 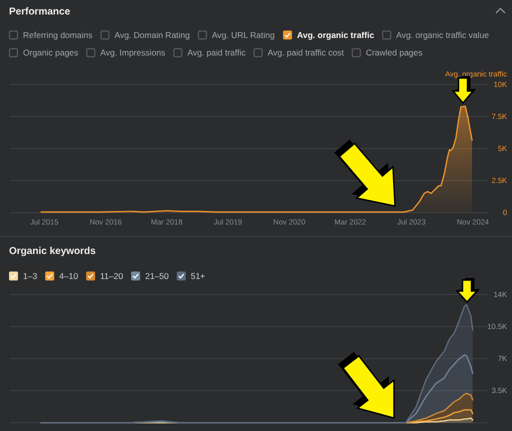 What do you see at coordinates (306, 53) in the screenshot?
I see `text: Avg. paid traffic cost` at bounding box center [306, 53].